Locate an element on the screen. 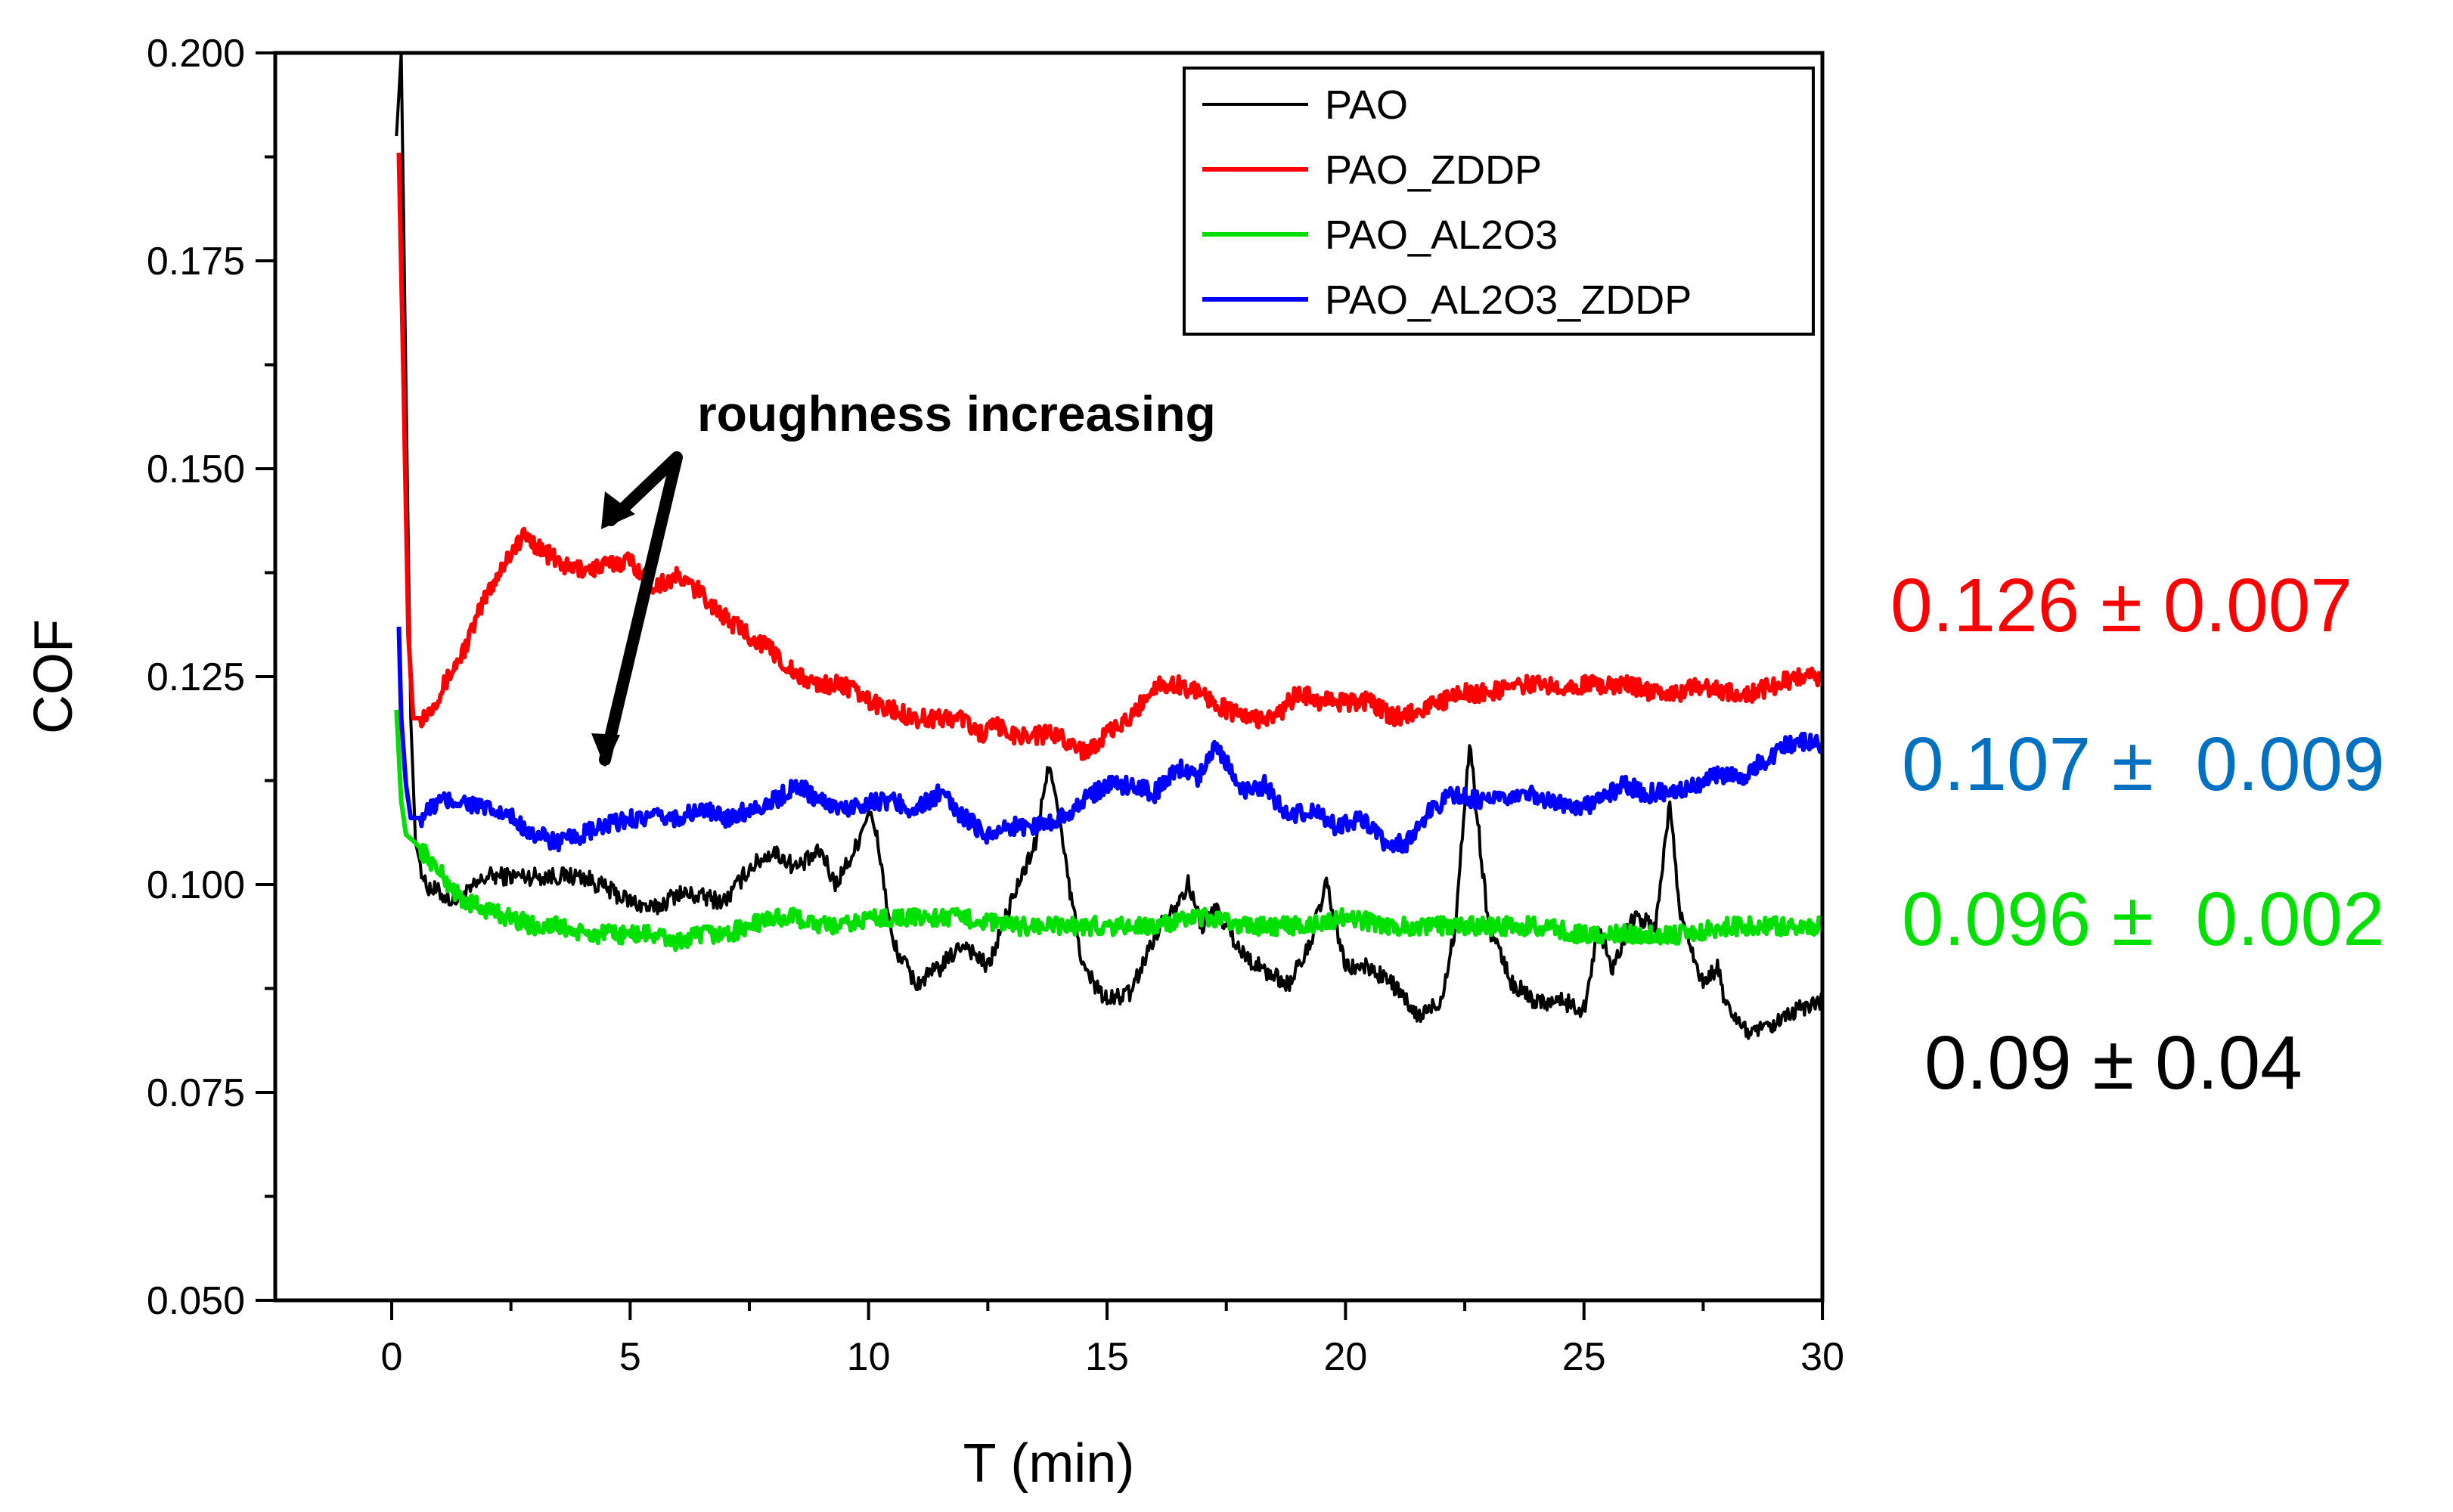 The height and width of the screenshot is (1512, 2453). y-axis-ticks: 0.050 0.075 0.100 0.125 0.150 0.175 0.200 is located at coordinates (211, 677).